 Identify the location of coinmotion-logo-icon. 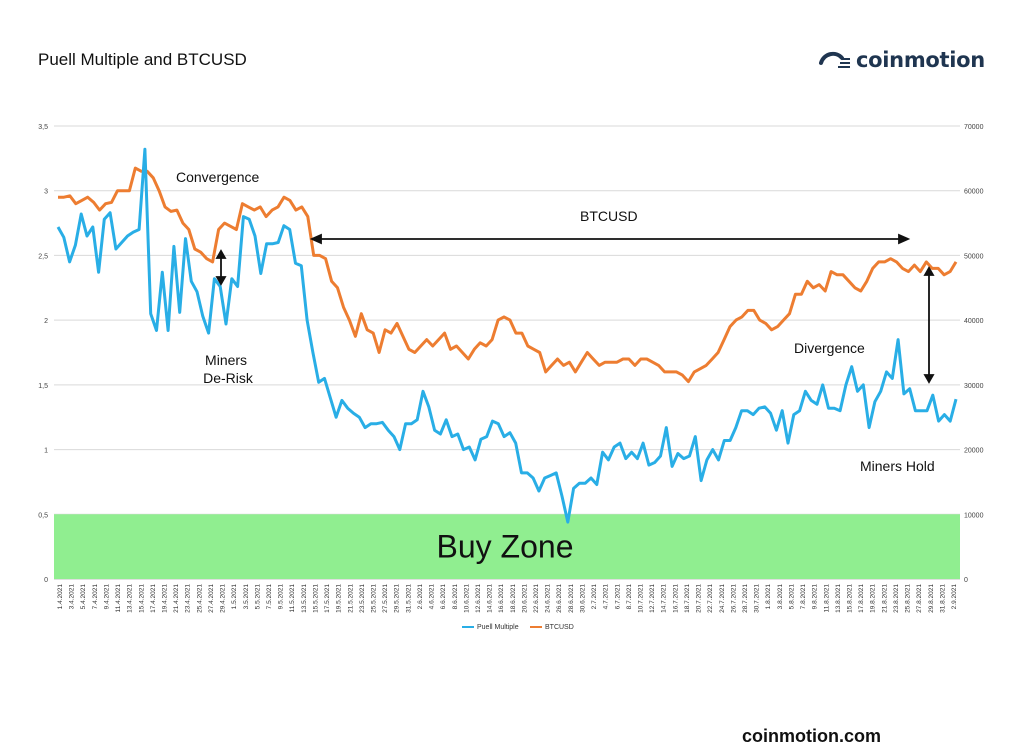
(834, 59).